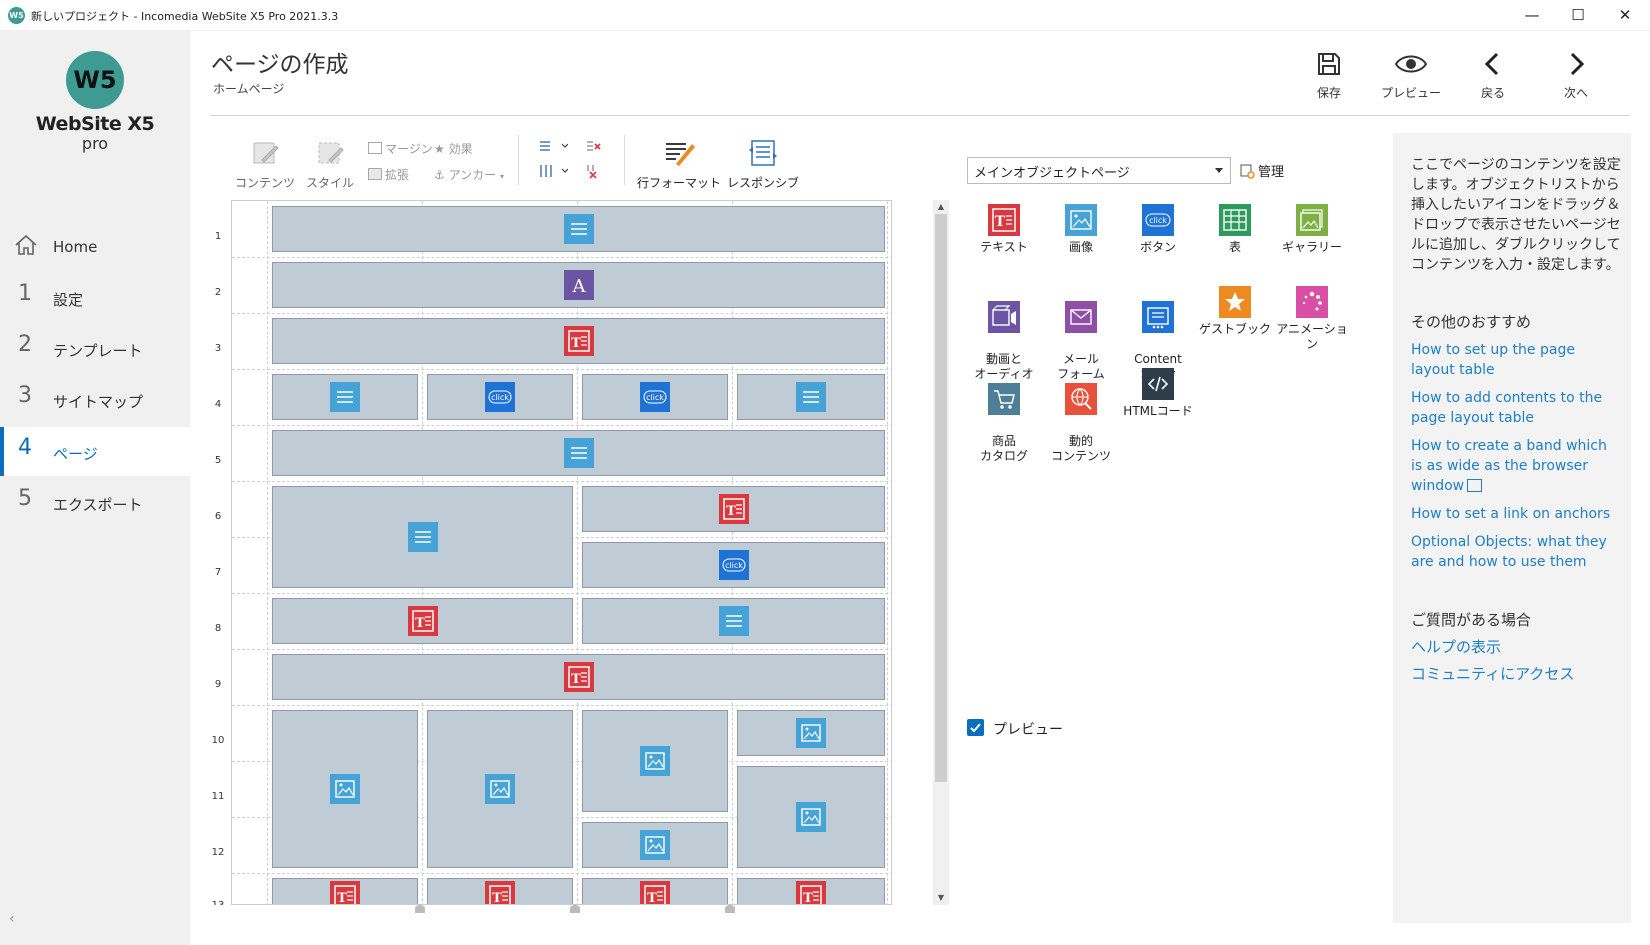  What do you see at coordinates (1625, 15) in the screenshot?
I see `close-button: ✕` at bounding box center [1625, 15].